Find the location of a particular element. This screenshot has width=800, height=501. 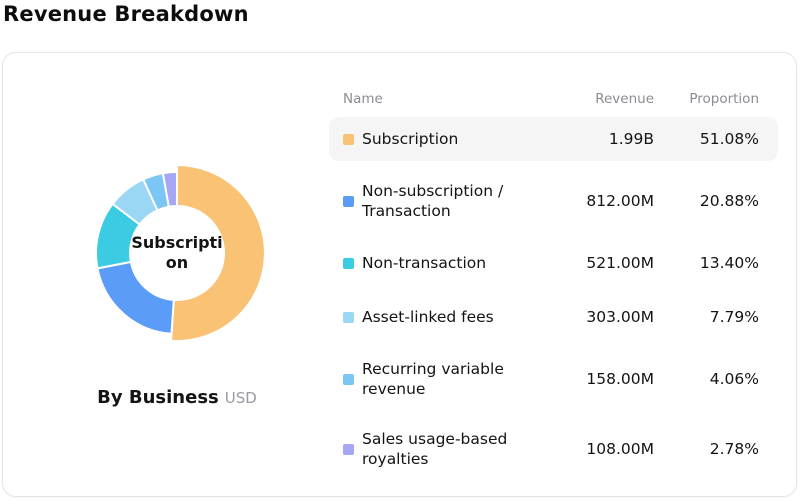

series-name: Non-subscription / Transaction is located at coordinates (433, 201).